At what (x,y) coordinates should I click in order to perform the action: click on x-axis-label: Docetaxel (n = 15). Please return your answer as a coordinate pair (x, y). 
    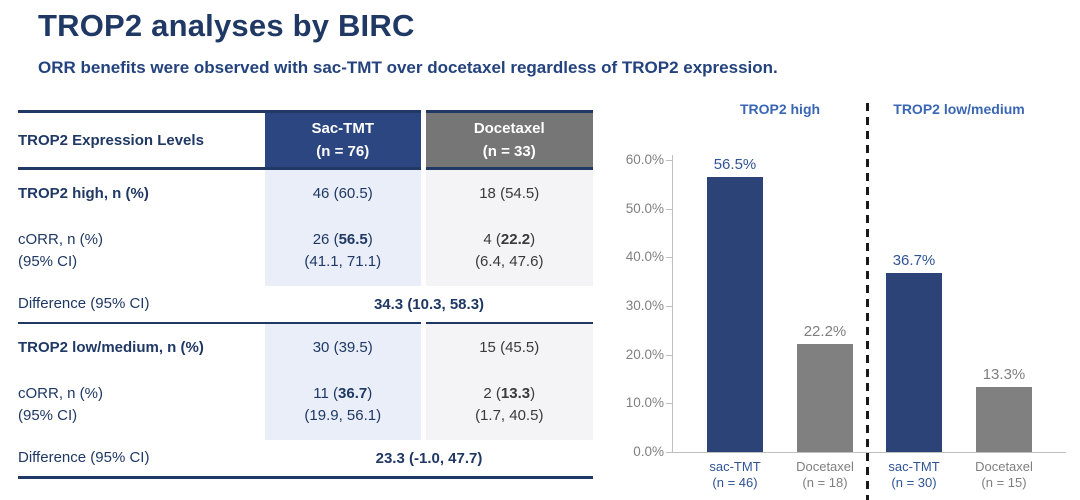
    Looking at the image, I should click on (1004, 475).